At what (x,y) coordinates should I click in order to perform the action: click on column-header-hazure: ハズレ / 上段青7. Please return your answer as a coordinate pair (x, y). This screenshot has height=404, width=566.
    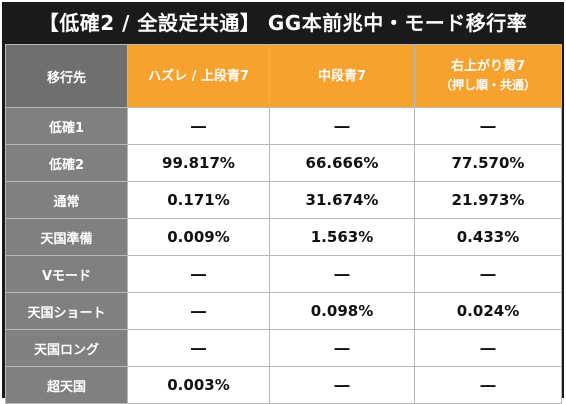
    Looking at the image, I should click on (198, 76).